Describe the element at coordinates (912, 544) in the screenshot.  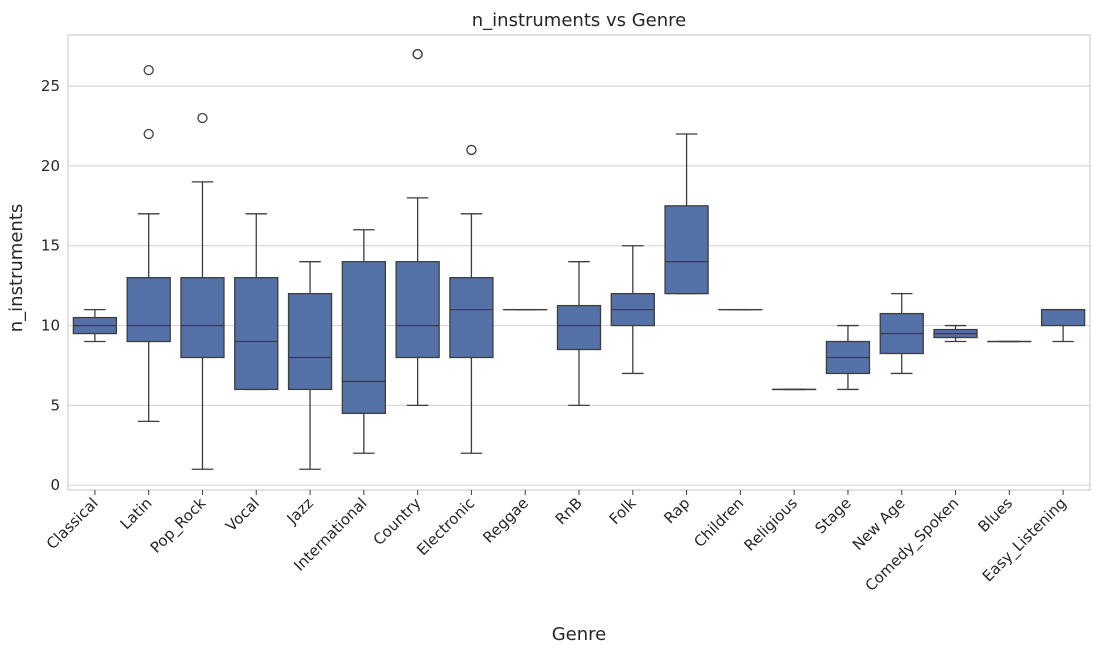
I see `x-tick-label: Comedy_Spoken` at that location.